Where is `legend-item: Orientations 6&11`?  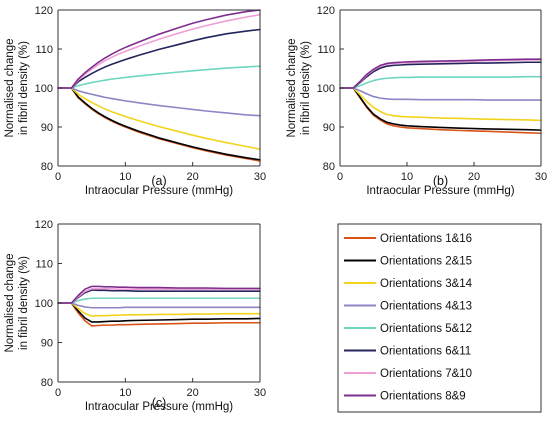
legend-item: Orientations 6&11 is located at coordinates (407, 352).